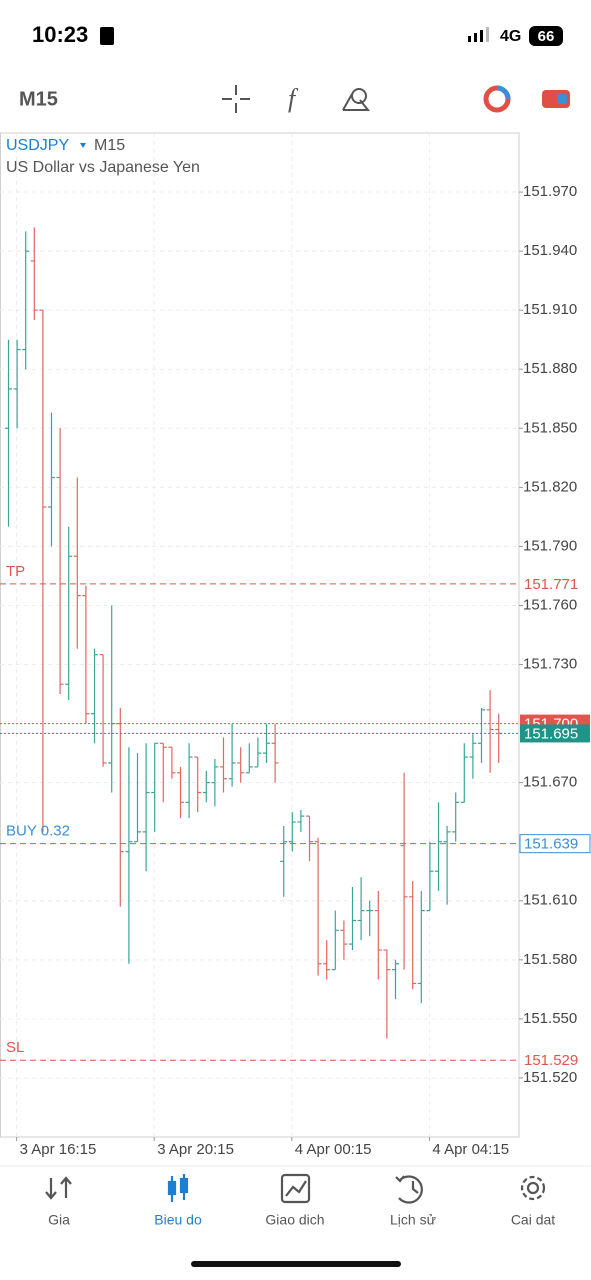  Describe the element at coordinates (178, 1220) in the screenshot. I see `nav-label: Bieu do` at that location.